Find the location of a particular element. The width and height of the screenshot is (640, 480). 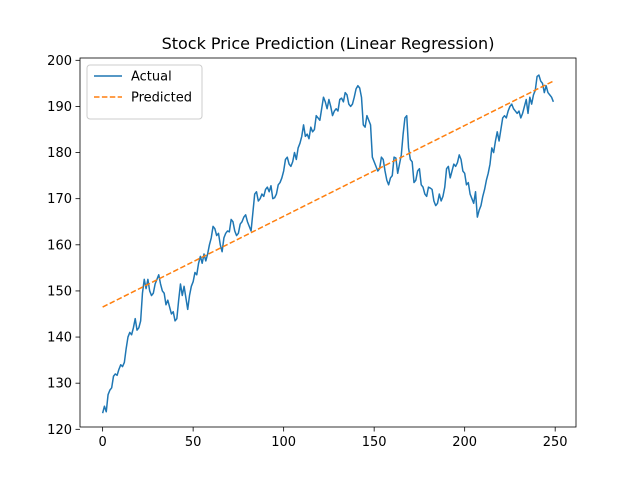

y-axis: 120 130 140 150 160 170 180 190 200 is located at coordinates (63, 246).